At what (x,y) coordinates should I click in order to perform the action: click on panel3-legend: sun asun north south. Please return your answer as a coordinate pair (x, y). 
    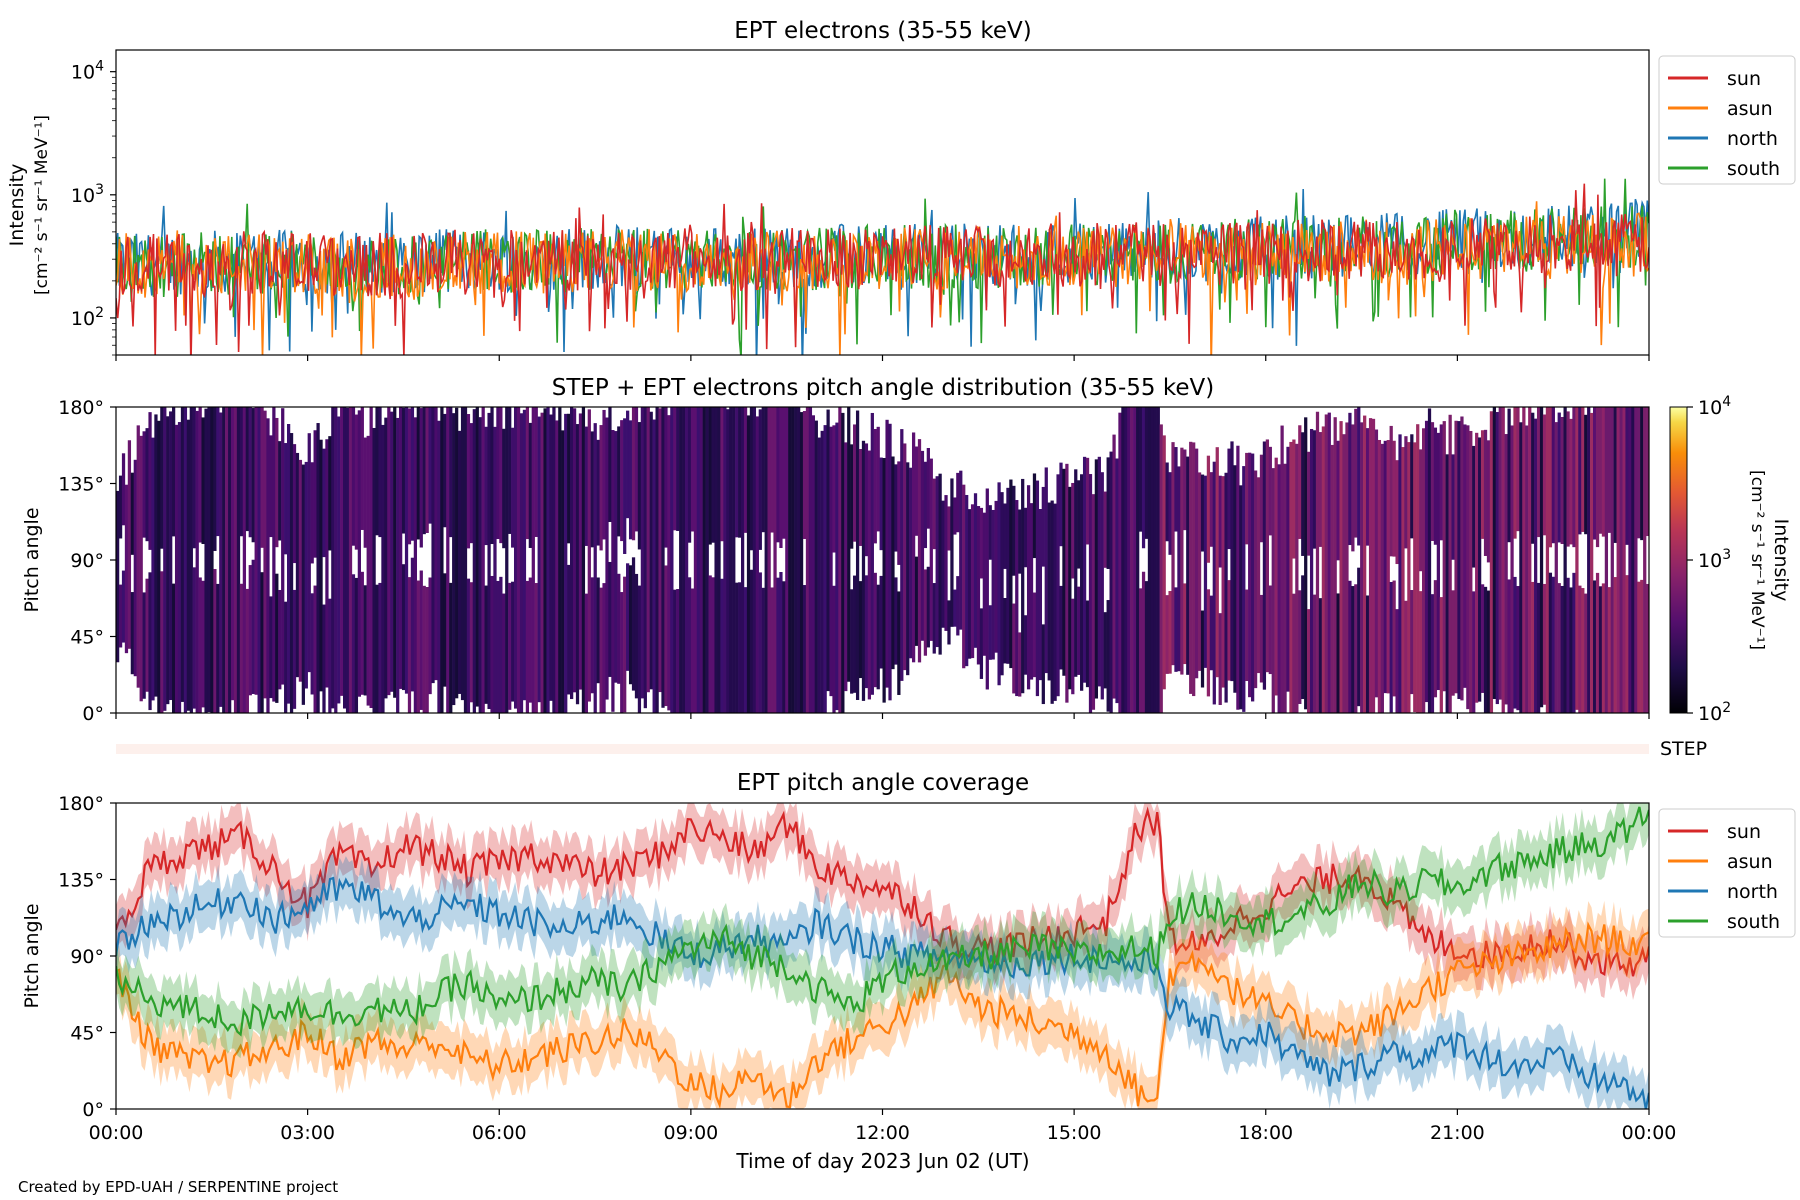
    Looking at the image, I should click on (1727, 873).